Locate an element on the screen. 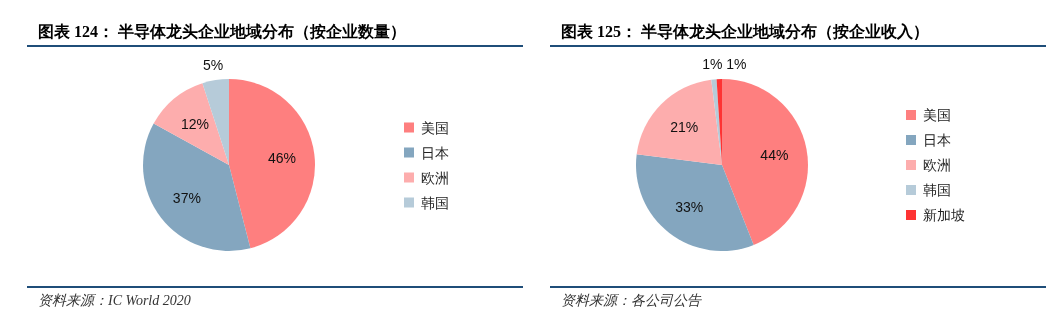 The image size is (1046, 327). data-label: 33% is located at coordinates (689, 207).